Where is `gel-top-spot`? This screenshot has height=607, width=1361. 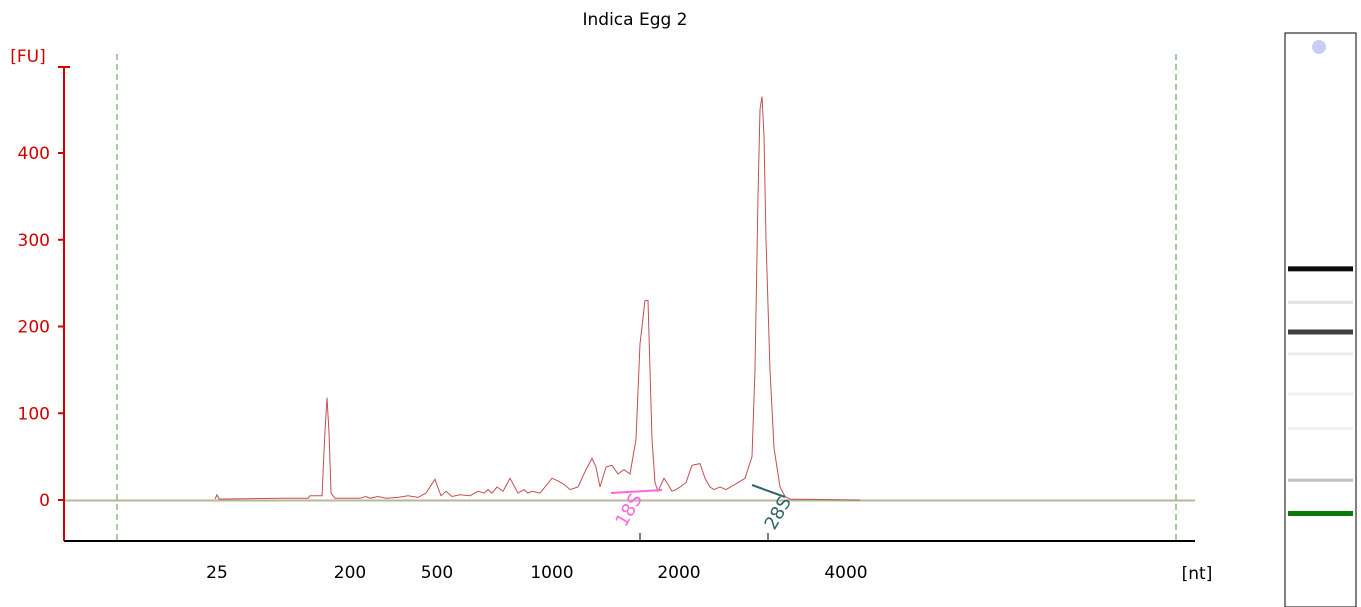 gel-top-spot is located at coordinates (1319, 47).